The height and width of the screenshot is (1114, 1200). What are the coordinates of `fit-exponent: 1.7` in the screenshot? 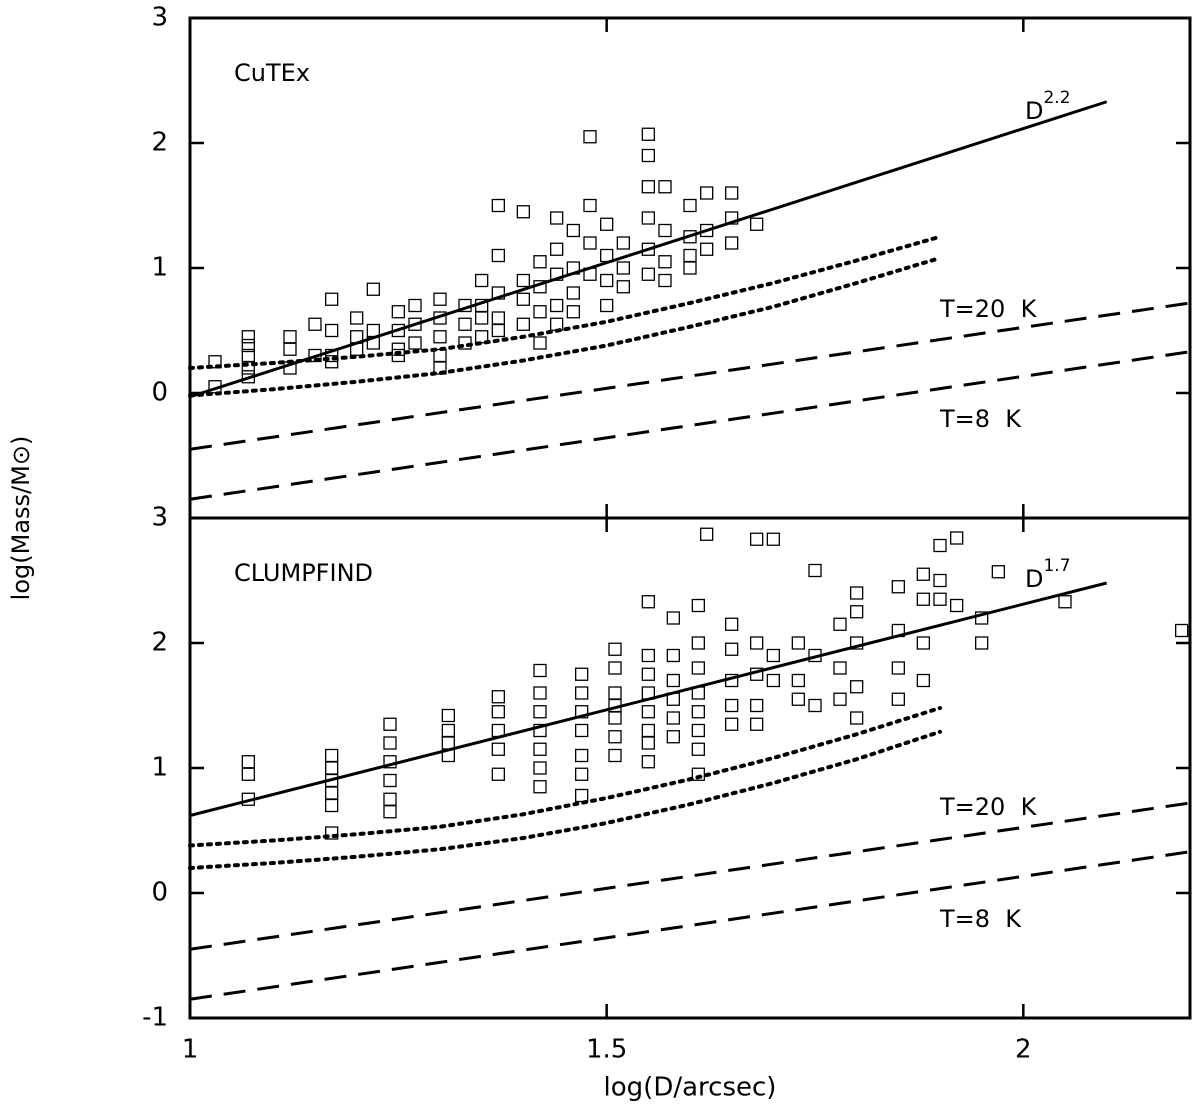 It's located at (1056, 566).